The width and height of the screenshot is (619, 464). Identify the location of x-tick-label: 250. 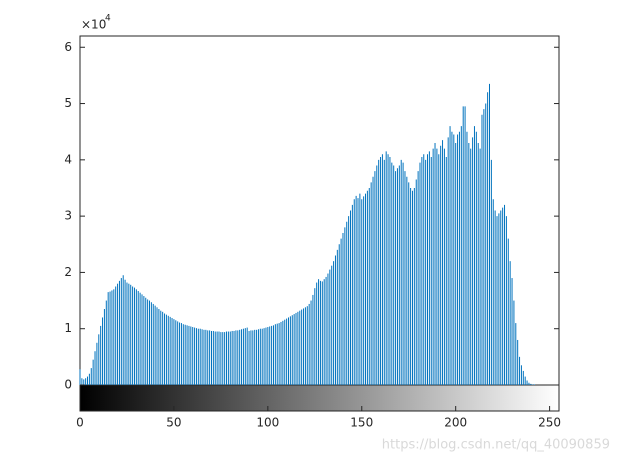
(549, 423).